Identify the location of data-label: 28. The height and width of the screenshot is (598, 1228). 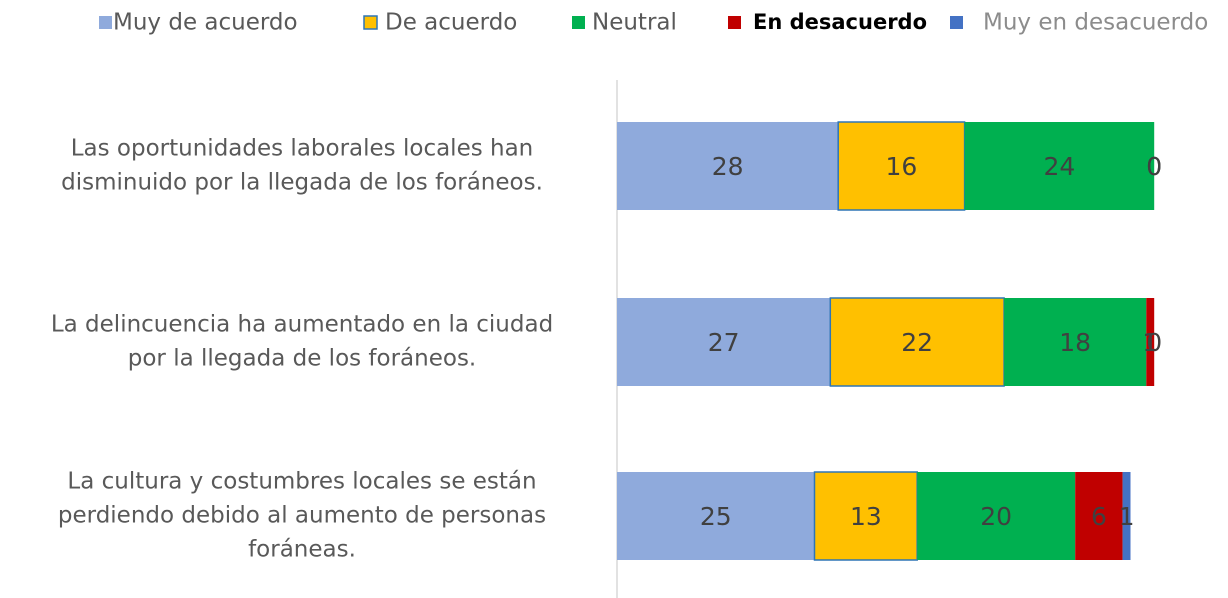
(728, 166).